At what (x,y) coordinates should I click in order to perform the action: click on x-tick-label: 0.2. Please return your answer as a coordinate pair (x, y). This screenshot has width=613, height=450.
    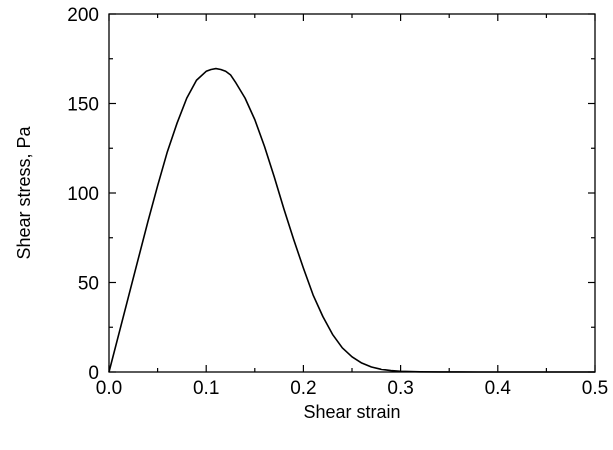
    Looking at the image, I should click on (303, 388).